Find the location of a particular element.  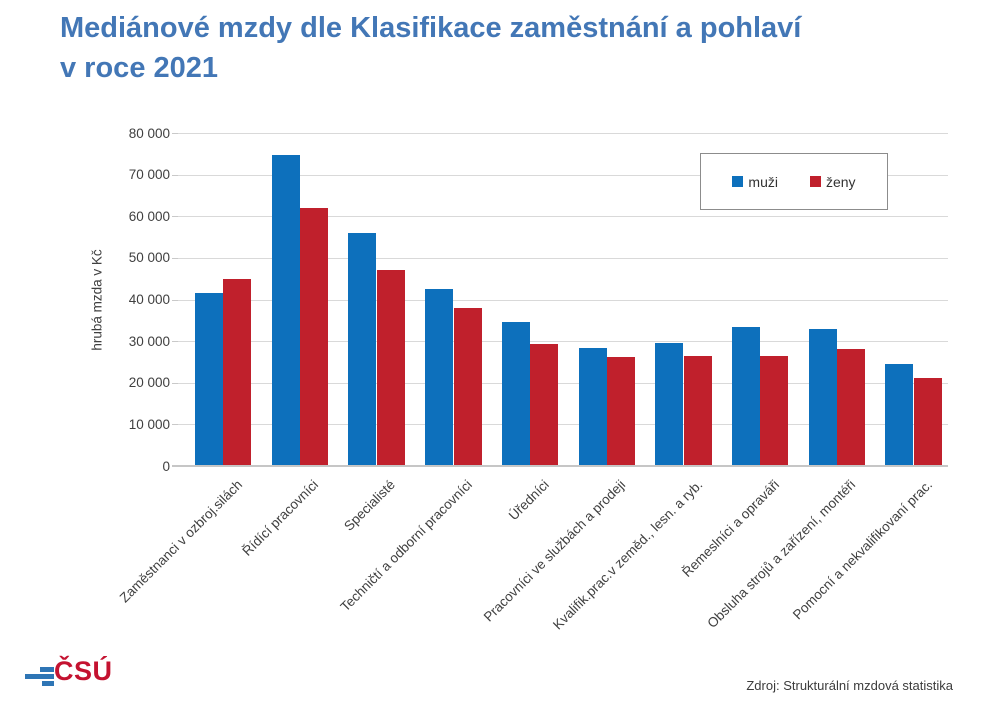

y-tick-label: 80 000 is located at coordinates (149, 133).